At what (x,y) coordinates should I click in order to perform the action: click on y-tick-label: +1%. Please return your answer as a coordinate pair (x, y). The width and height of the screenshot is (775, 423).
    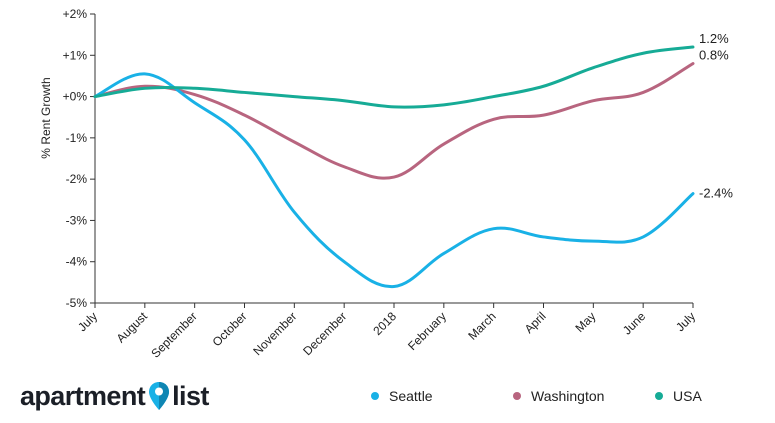
    Looking at the image, I should click on (75, 55).